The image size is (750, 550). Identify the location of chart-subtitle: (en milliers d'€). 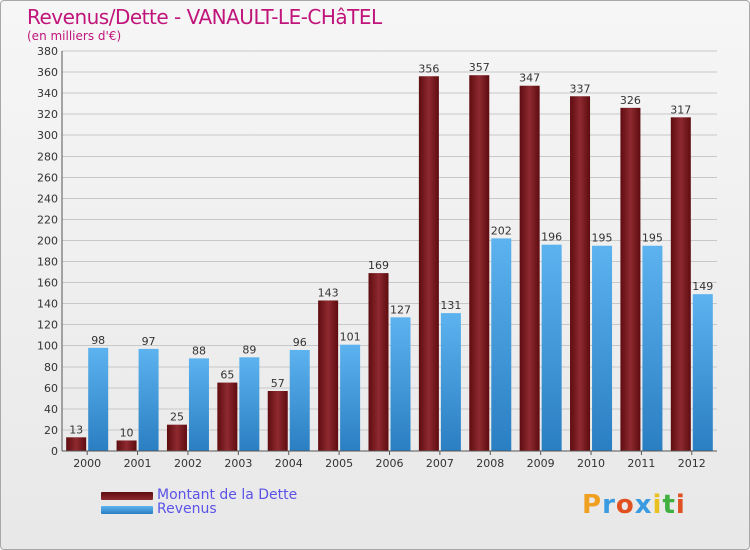
(74, 36).